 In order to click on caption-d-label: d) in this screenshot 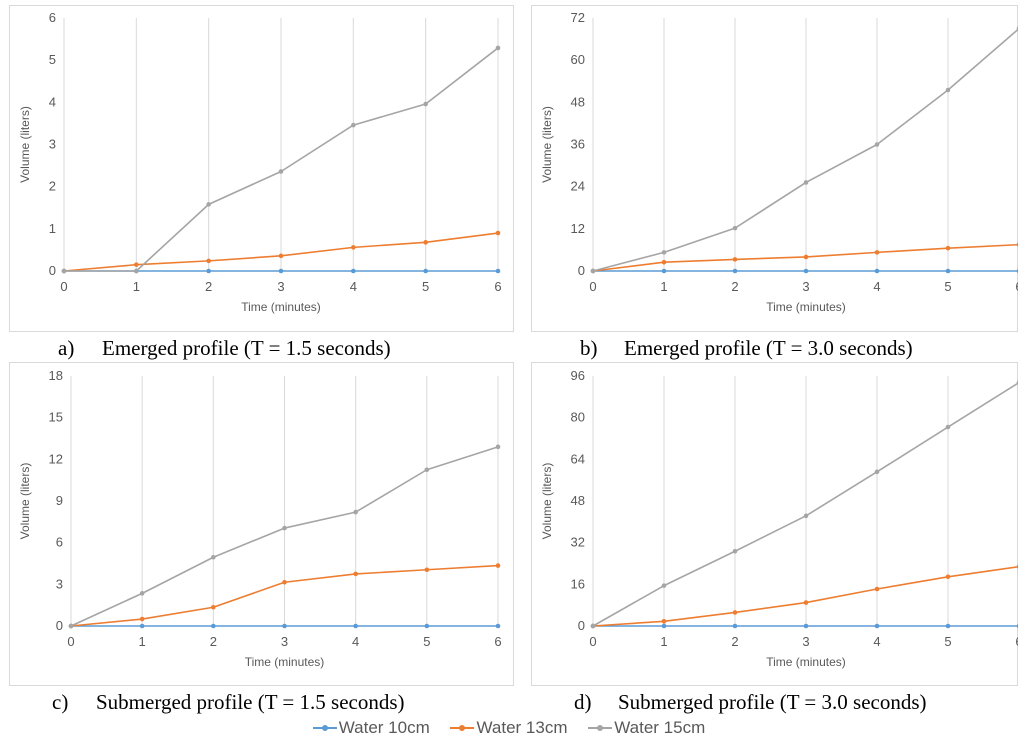, I will do `click(583, 702)`.